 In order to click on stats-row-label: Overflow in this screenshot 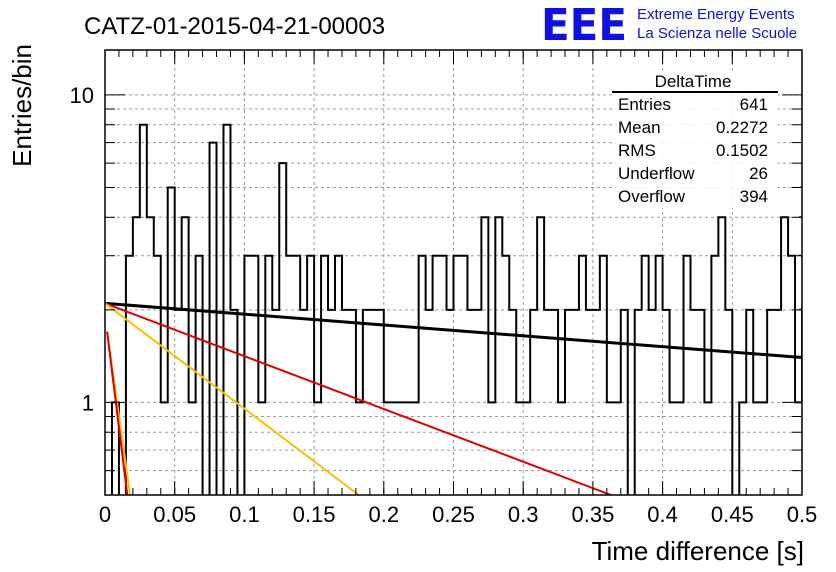, I will do `click(652, 196)`.